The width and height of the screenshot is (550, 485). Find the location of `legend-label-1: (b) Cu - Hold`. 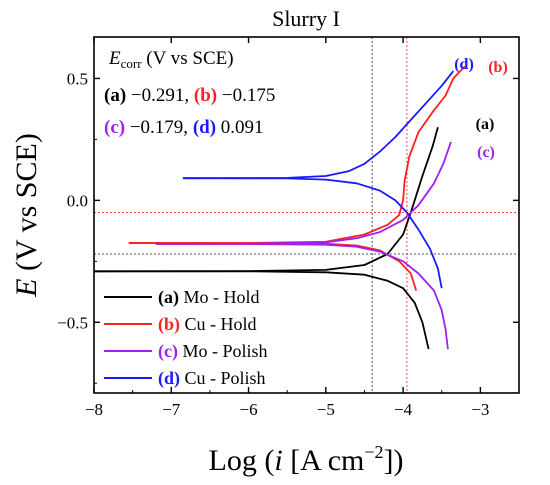

legend-label-1: (b) Cu - Hold is located at coordinates (207, 324).